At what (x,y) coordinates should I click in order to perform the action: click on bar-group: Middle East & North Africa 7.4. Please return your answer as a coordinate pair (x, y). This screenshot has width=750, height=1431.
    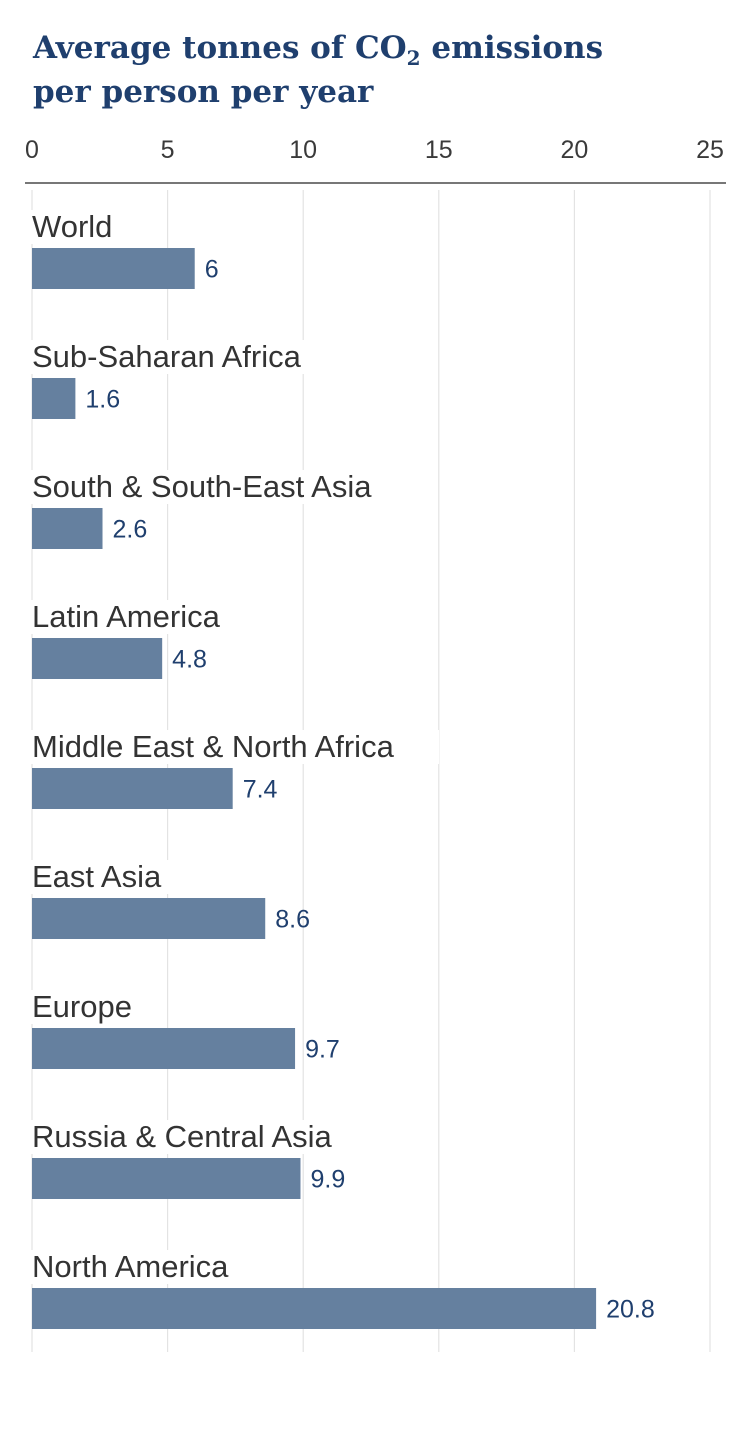
    Looking at the image, I should click on (233, 769).